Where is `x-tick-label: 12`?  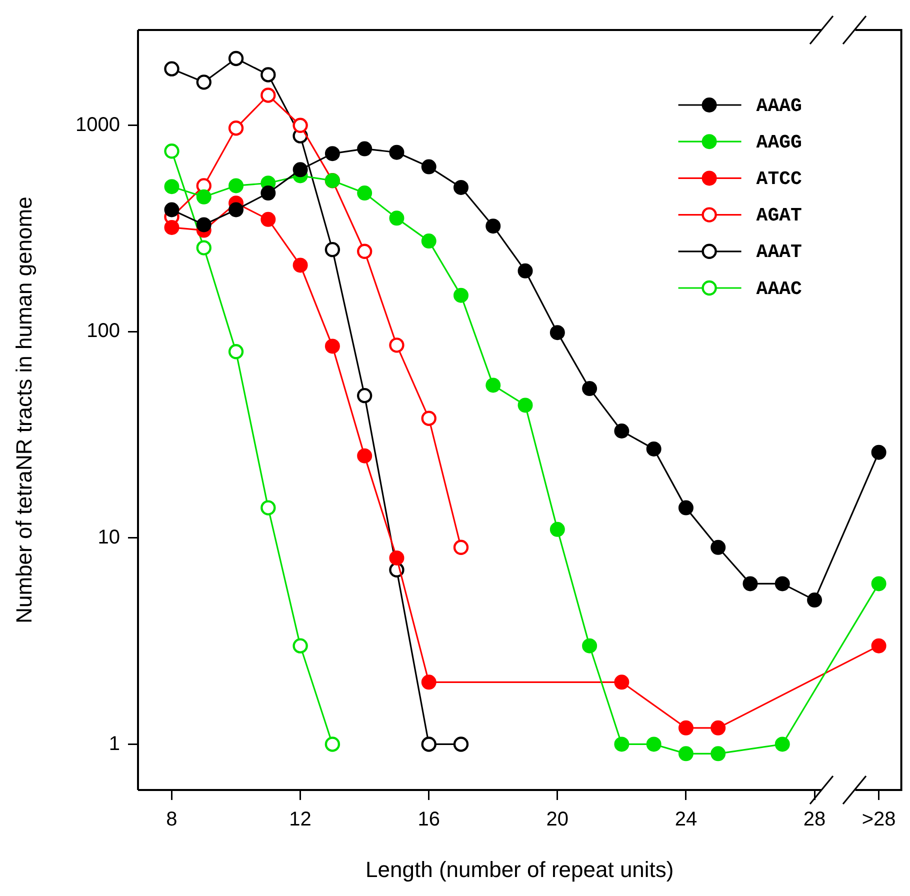
x-tick-label: 12 is located at coordinates (300, 819).